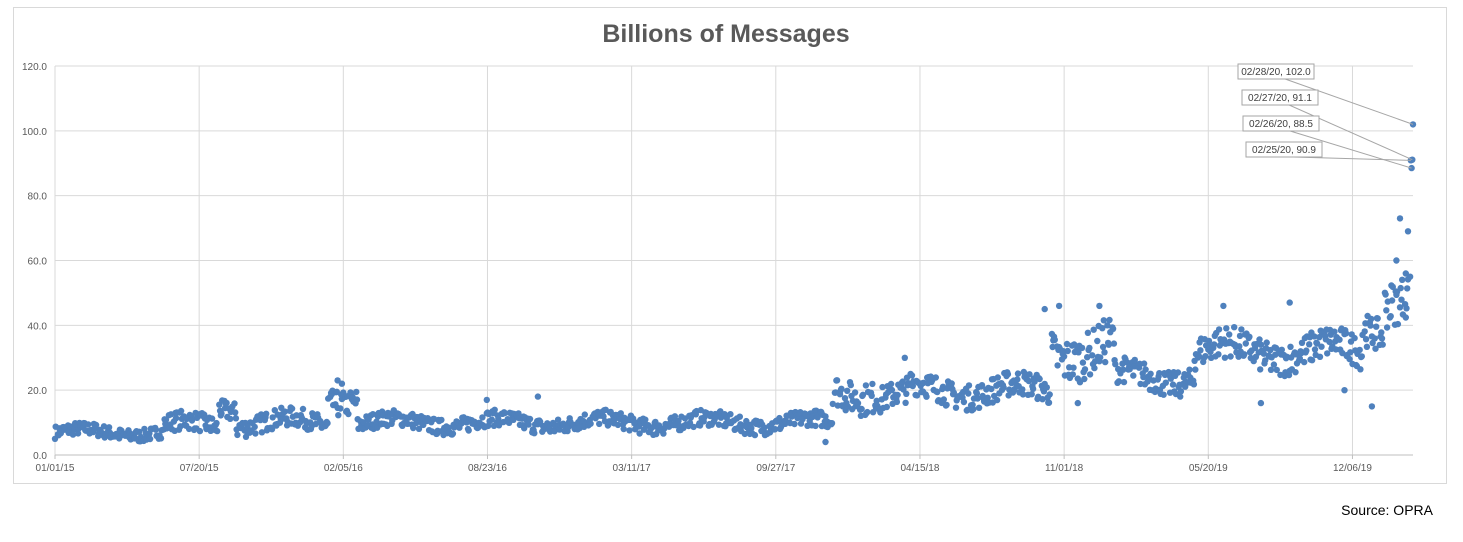 This screenshot has width=1463, height=542. What do you see at coordinates (40, 456) in the screenshot?
I see `y-tick-label: 0.0` at bounding box center [40, 456].